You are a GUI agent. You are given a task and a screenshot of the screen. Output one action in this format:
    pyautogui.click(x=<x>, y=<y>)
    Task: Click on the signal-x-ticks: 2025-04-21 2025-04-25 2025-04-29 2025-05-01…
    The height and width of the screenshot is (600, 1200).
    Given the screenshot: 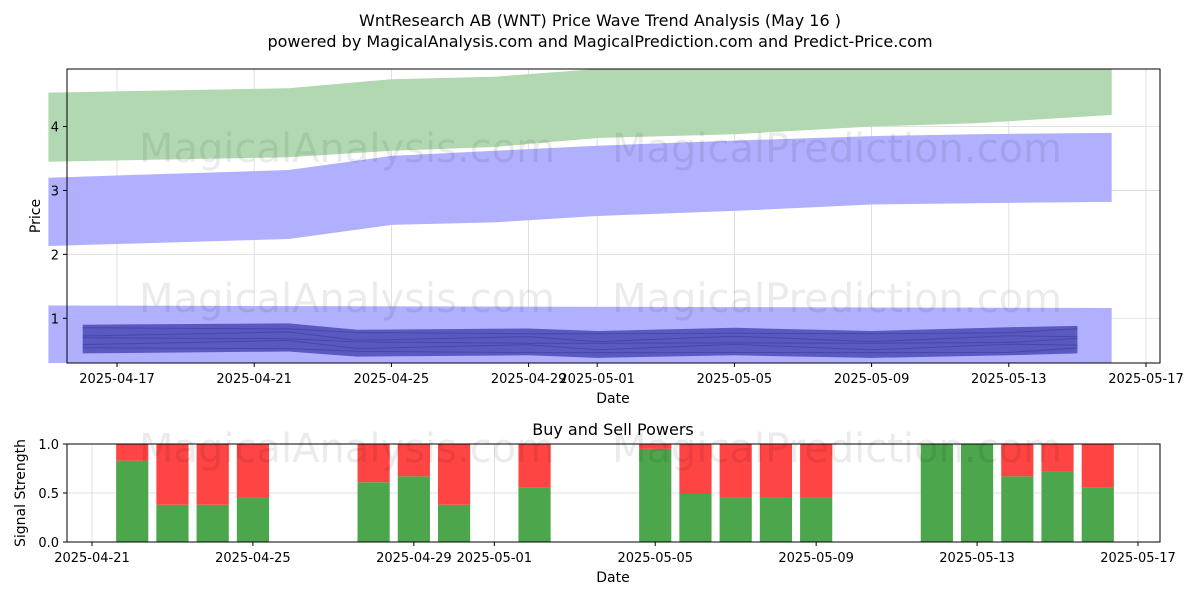 What is the action you would take?
    pyautogui.click(x=615, y=554)
    